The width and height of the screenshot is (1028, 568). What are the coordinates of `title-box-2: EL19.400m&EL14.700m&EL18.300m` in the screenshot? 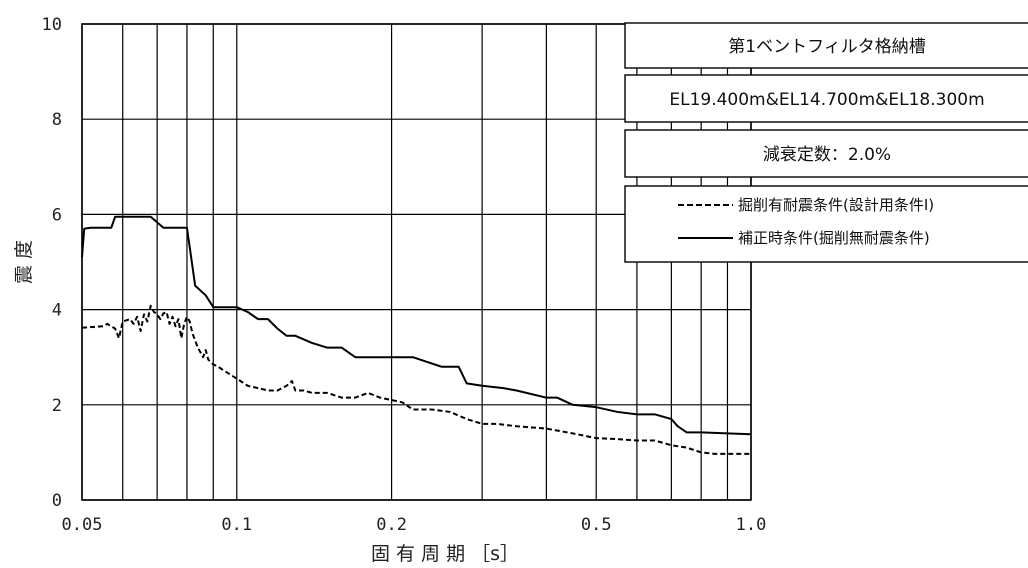 It's located at (826, 98).